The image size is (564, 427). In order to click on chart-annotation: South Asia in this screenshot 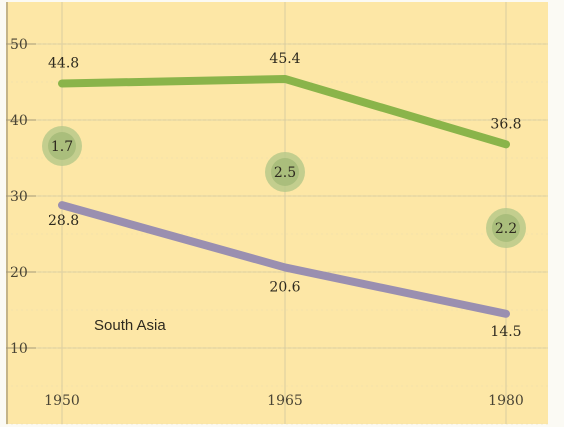, I will do `click(130, 325)`.